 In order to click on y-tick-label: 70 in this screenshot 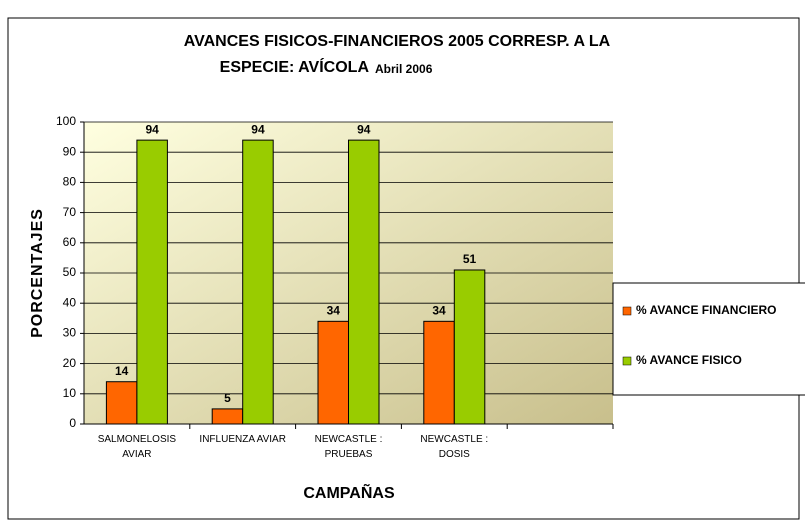, I will do `click(70, 212)`.